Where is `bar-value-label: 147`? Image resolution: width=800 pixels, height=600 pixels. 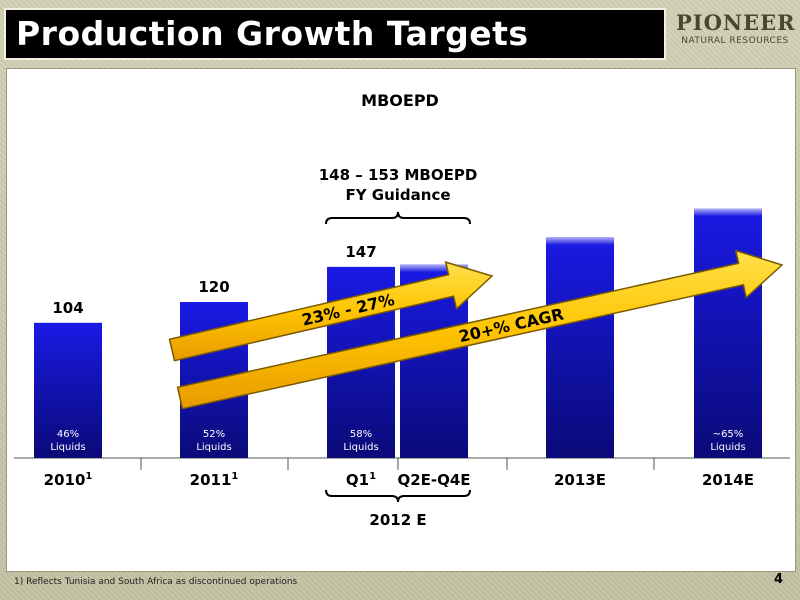
bar-value-label: 147 is located at coordinates (360, 252).